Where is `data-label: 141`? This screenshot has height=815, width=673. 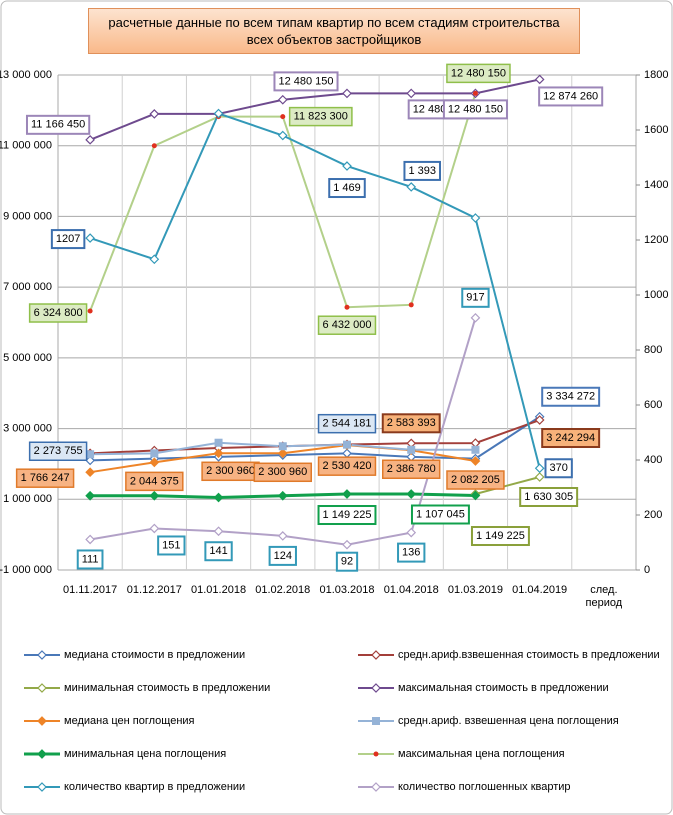
data-label: 141 is located at coordinates (218, 551).